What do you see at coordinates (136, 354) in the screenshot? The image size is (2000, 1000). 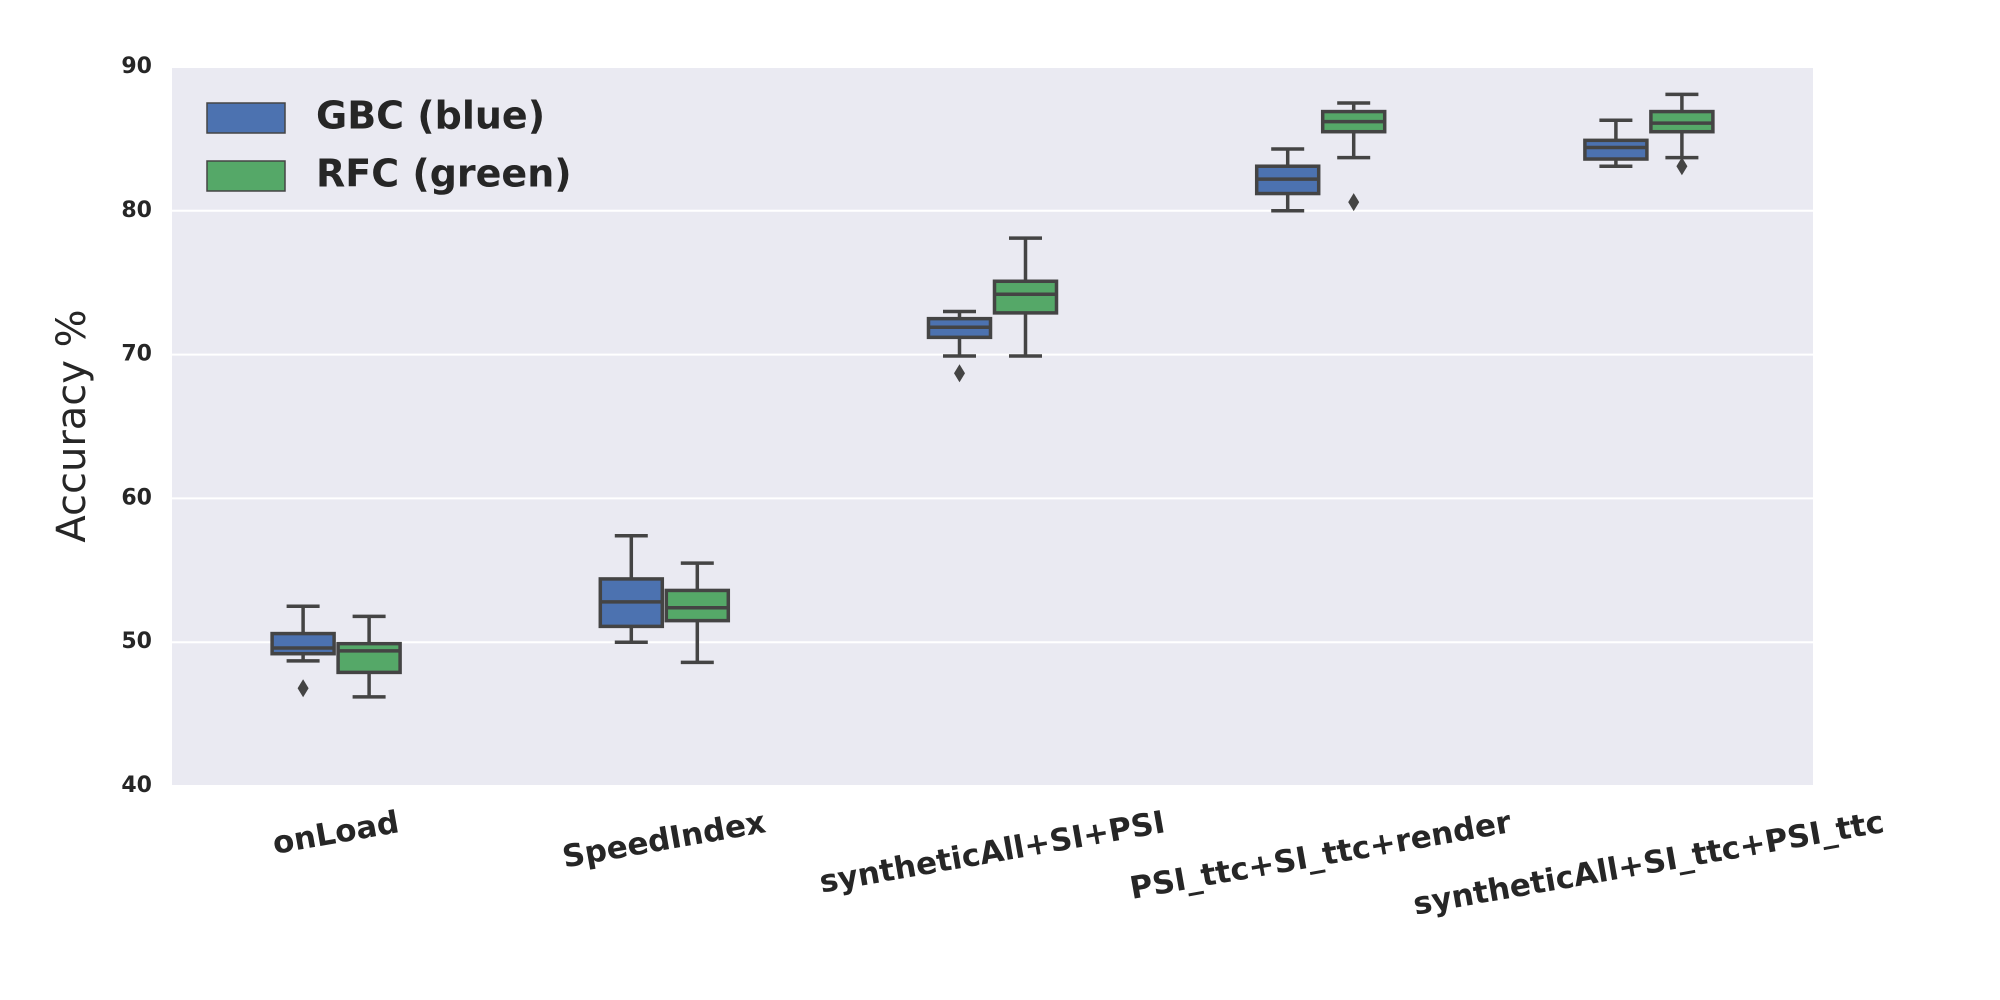 I see `y-tick-label: 70` at bounding box center [136, 354].